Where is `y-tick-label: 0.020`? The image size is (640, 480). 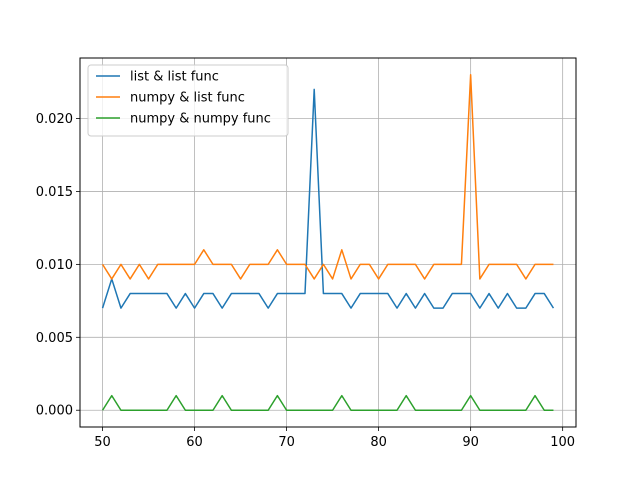 y-tick-label: 0.020 is located at coordinates (54, 119).